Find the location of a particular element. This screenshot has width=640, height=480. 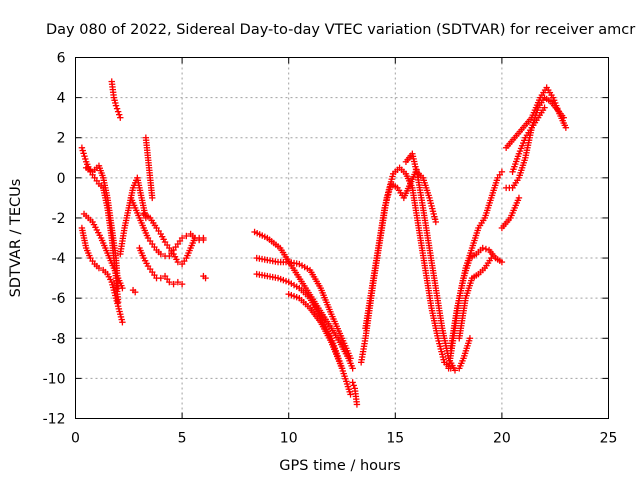

series-arc25 is located at coordinates (510, 213).